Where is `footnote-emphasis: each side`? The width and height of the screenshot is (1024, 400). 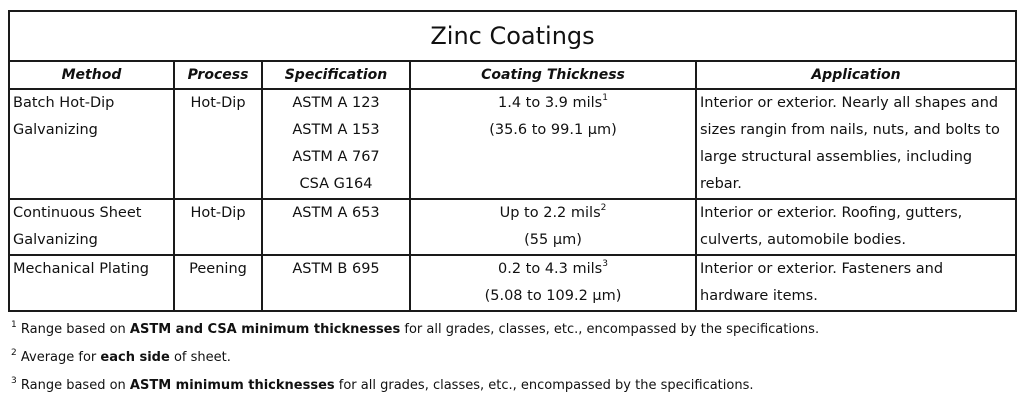 footnote-emphasis: each side is located at coordinates (135, 357).